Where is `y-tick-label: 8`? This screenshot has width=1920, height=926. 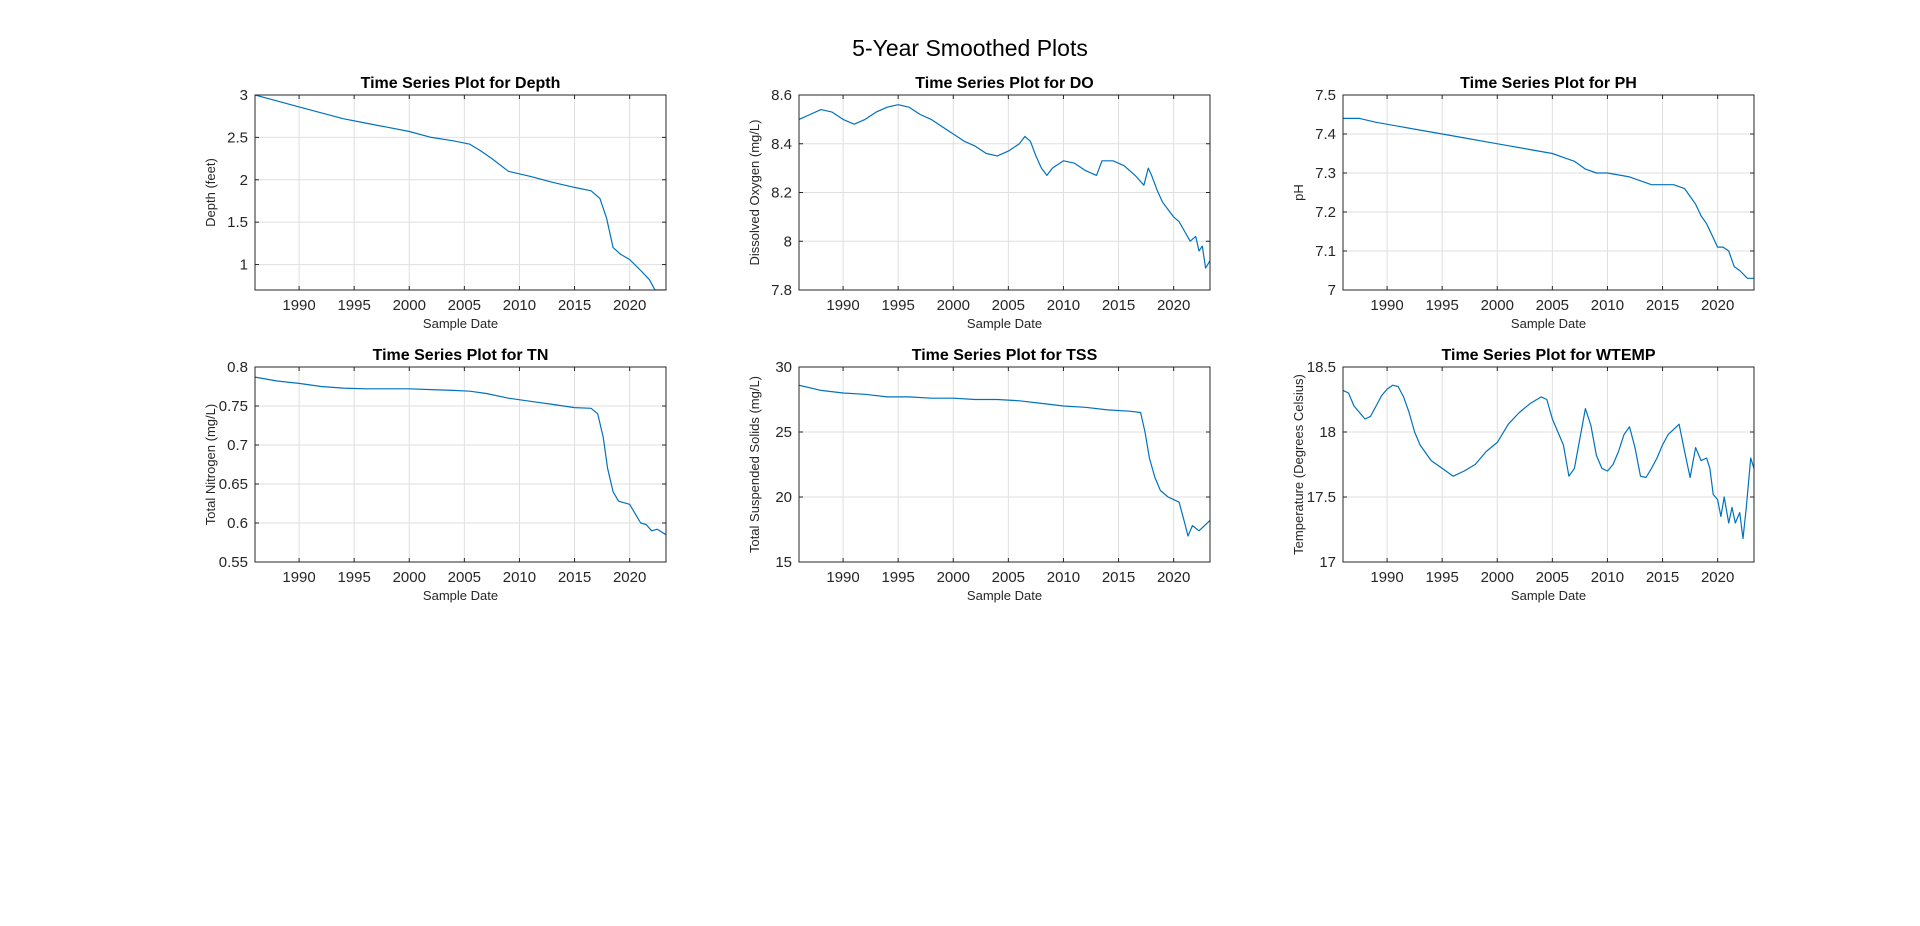
y-tick-label: 8 is located at coordinates (788, 241).